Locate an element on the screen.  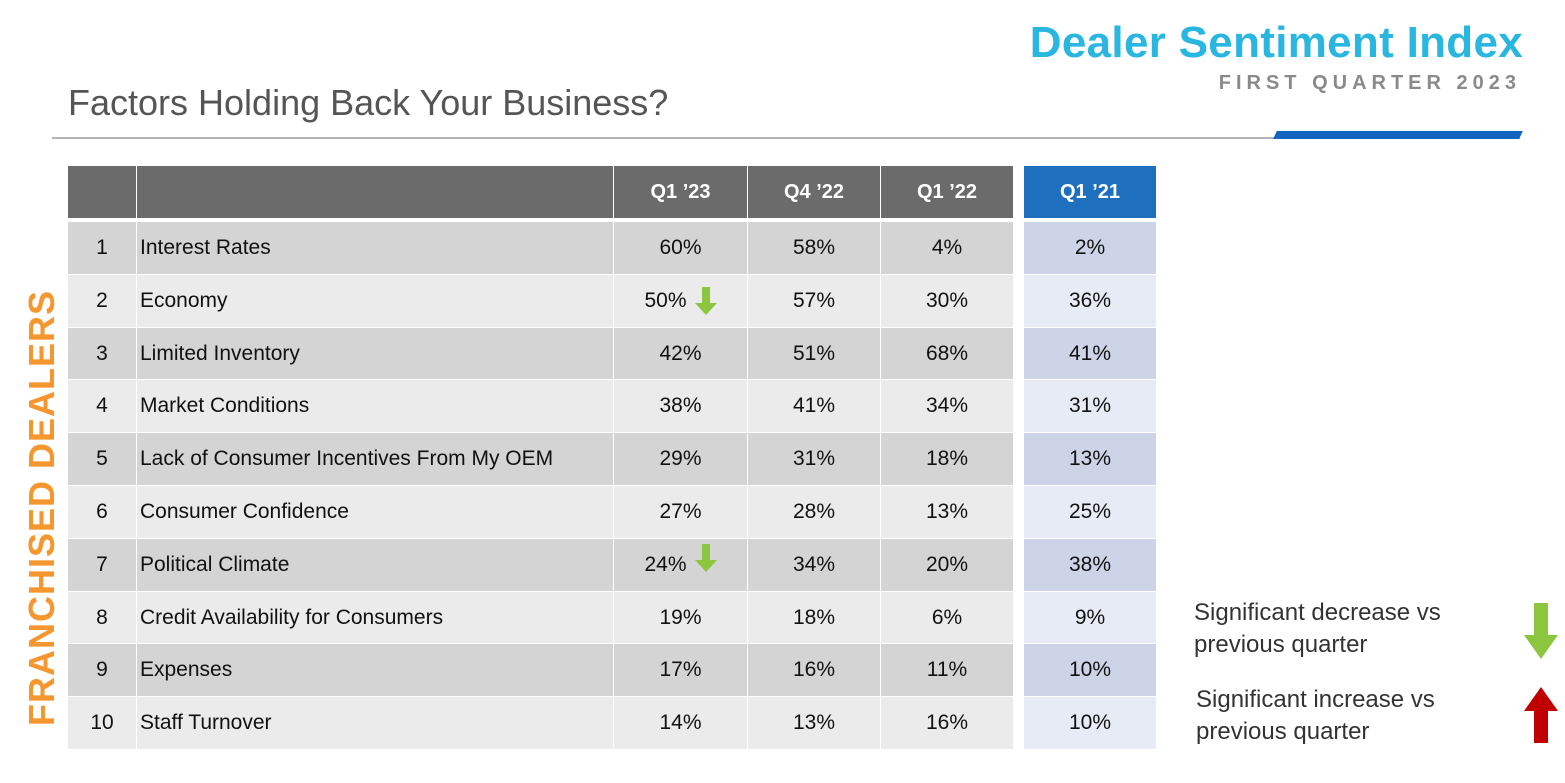
cell-q1_22: 18% is located at coordinates (947, 459).